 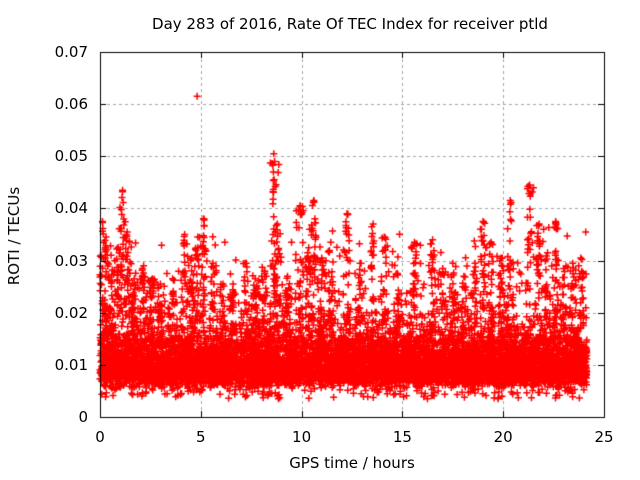 I want to click on y-tick-label: 0.04, so click(x=71, y=208).